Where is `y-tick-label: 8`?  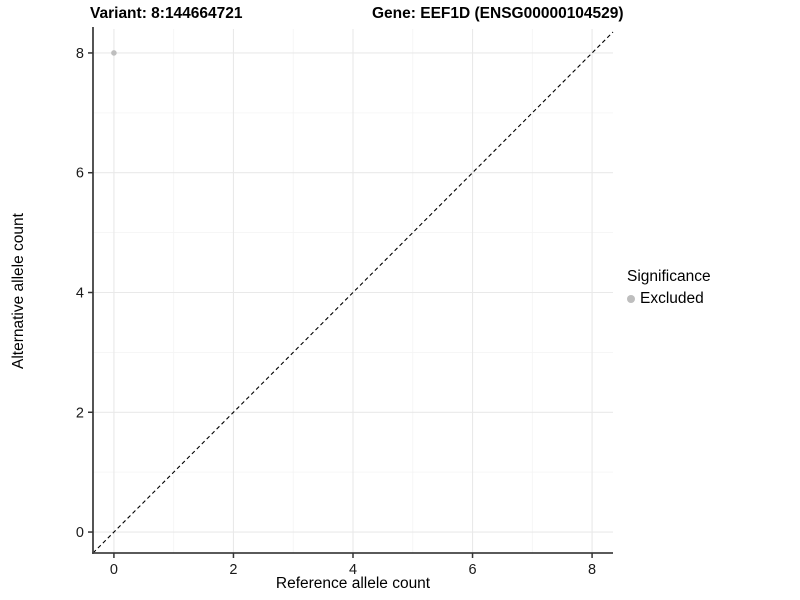
y-tick-label: 8 is located at coordinates (80, 54).